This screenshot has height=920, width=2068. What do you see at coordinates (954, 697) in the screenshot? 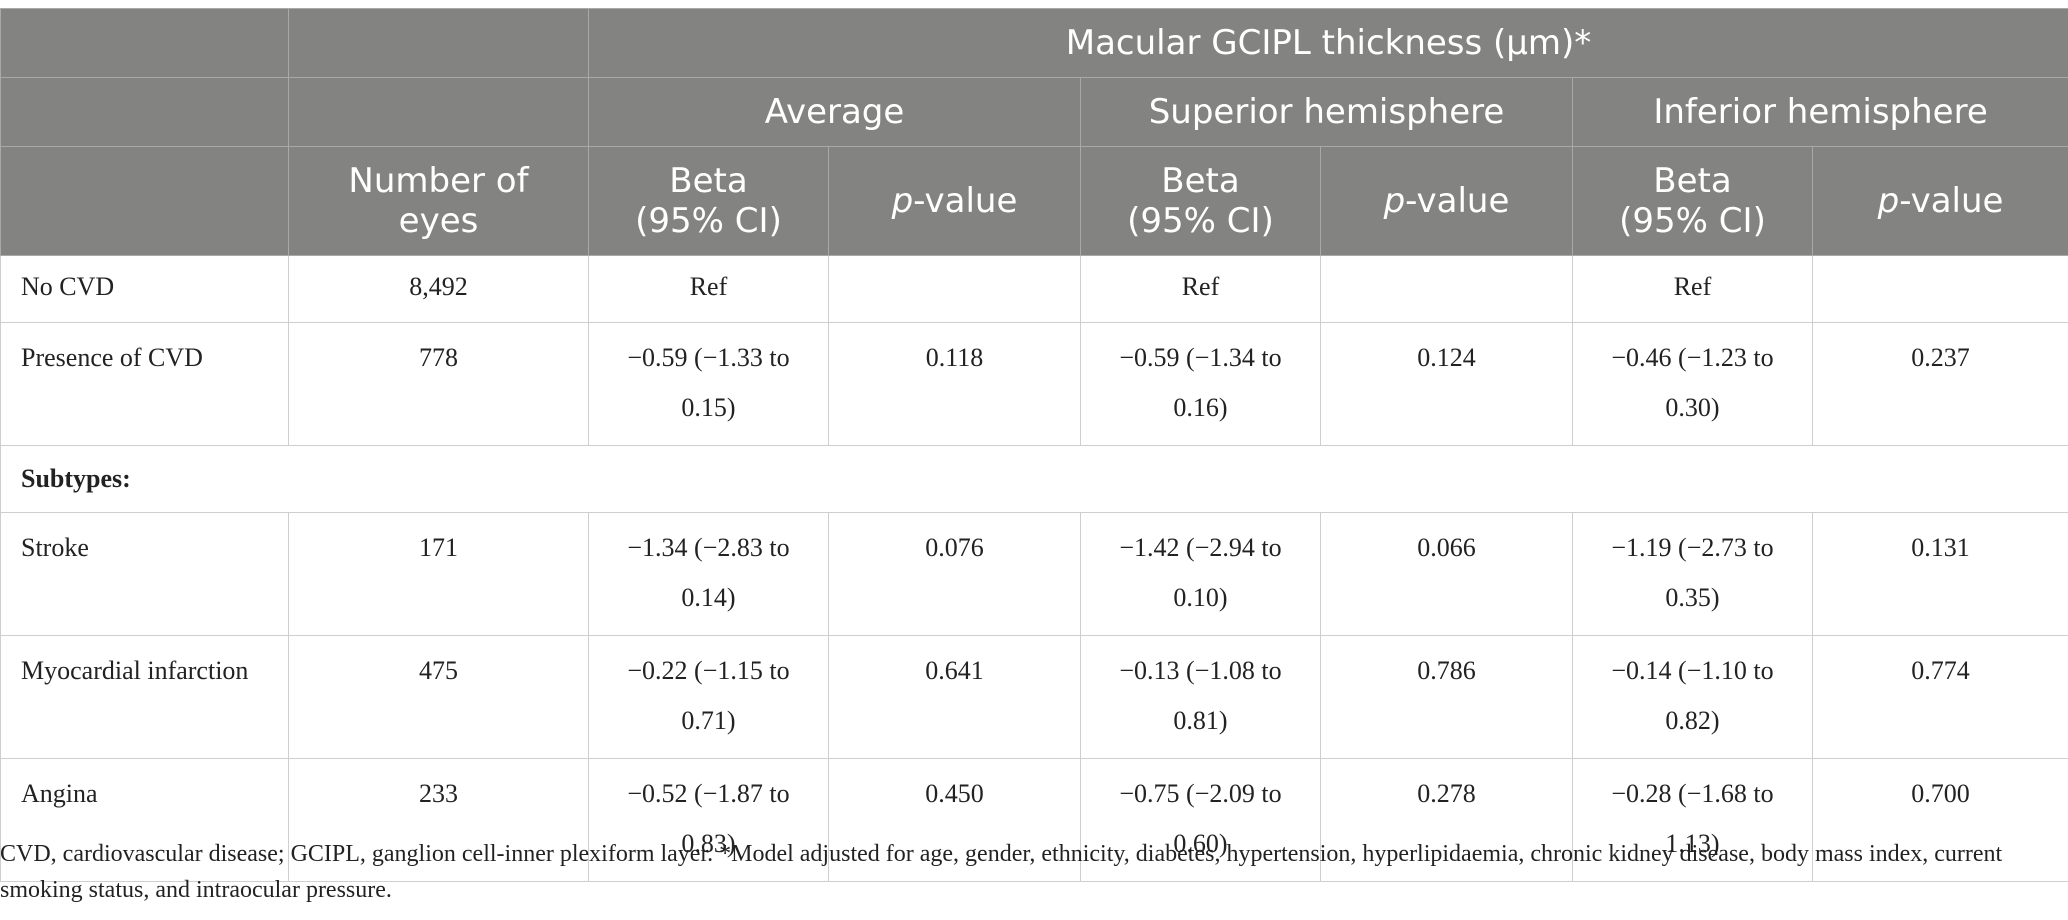
I see `cell-avg-p: 0.641` at bounding box center [954, 697].